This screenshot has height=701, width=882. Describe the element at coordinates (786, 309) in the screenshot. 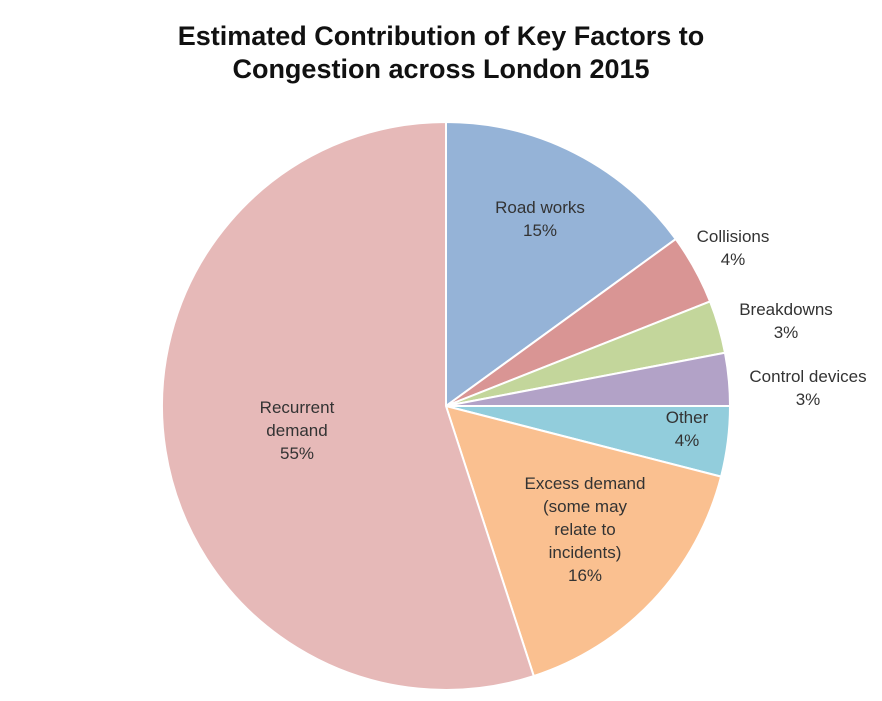

I see `slice-label-line: Breakdowns` at that location.